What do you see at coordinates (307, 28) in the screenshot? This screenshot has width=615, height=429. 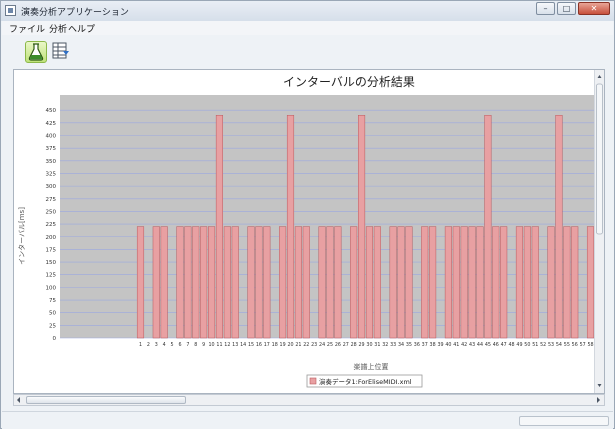 I see `menu-bar: ファイル 分析 ヘルプ` at bounding box center [307, 28].